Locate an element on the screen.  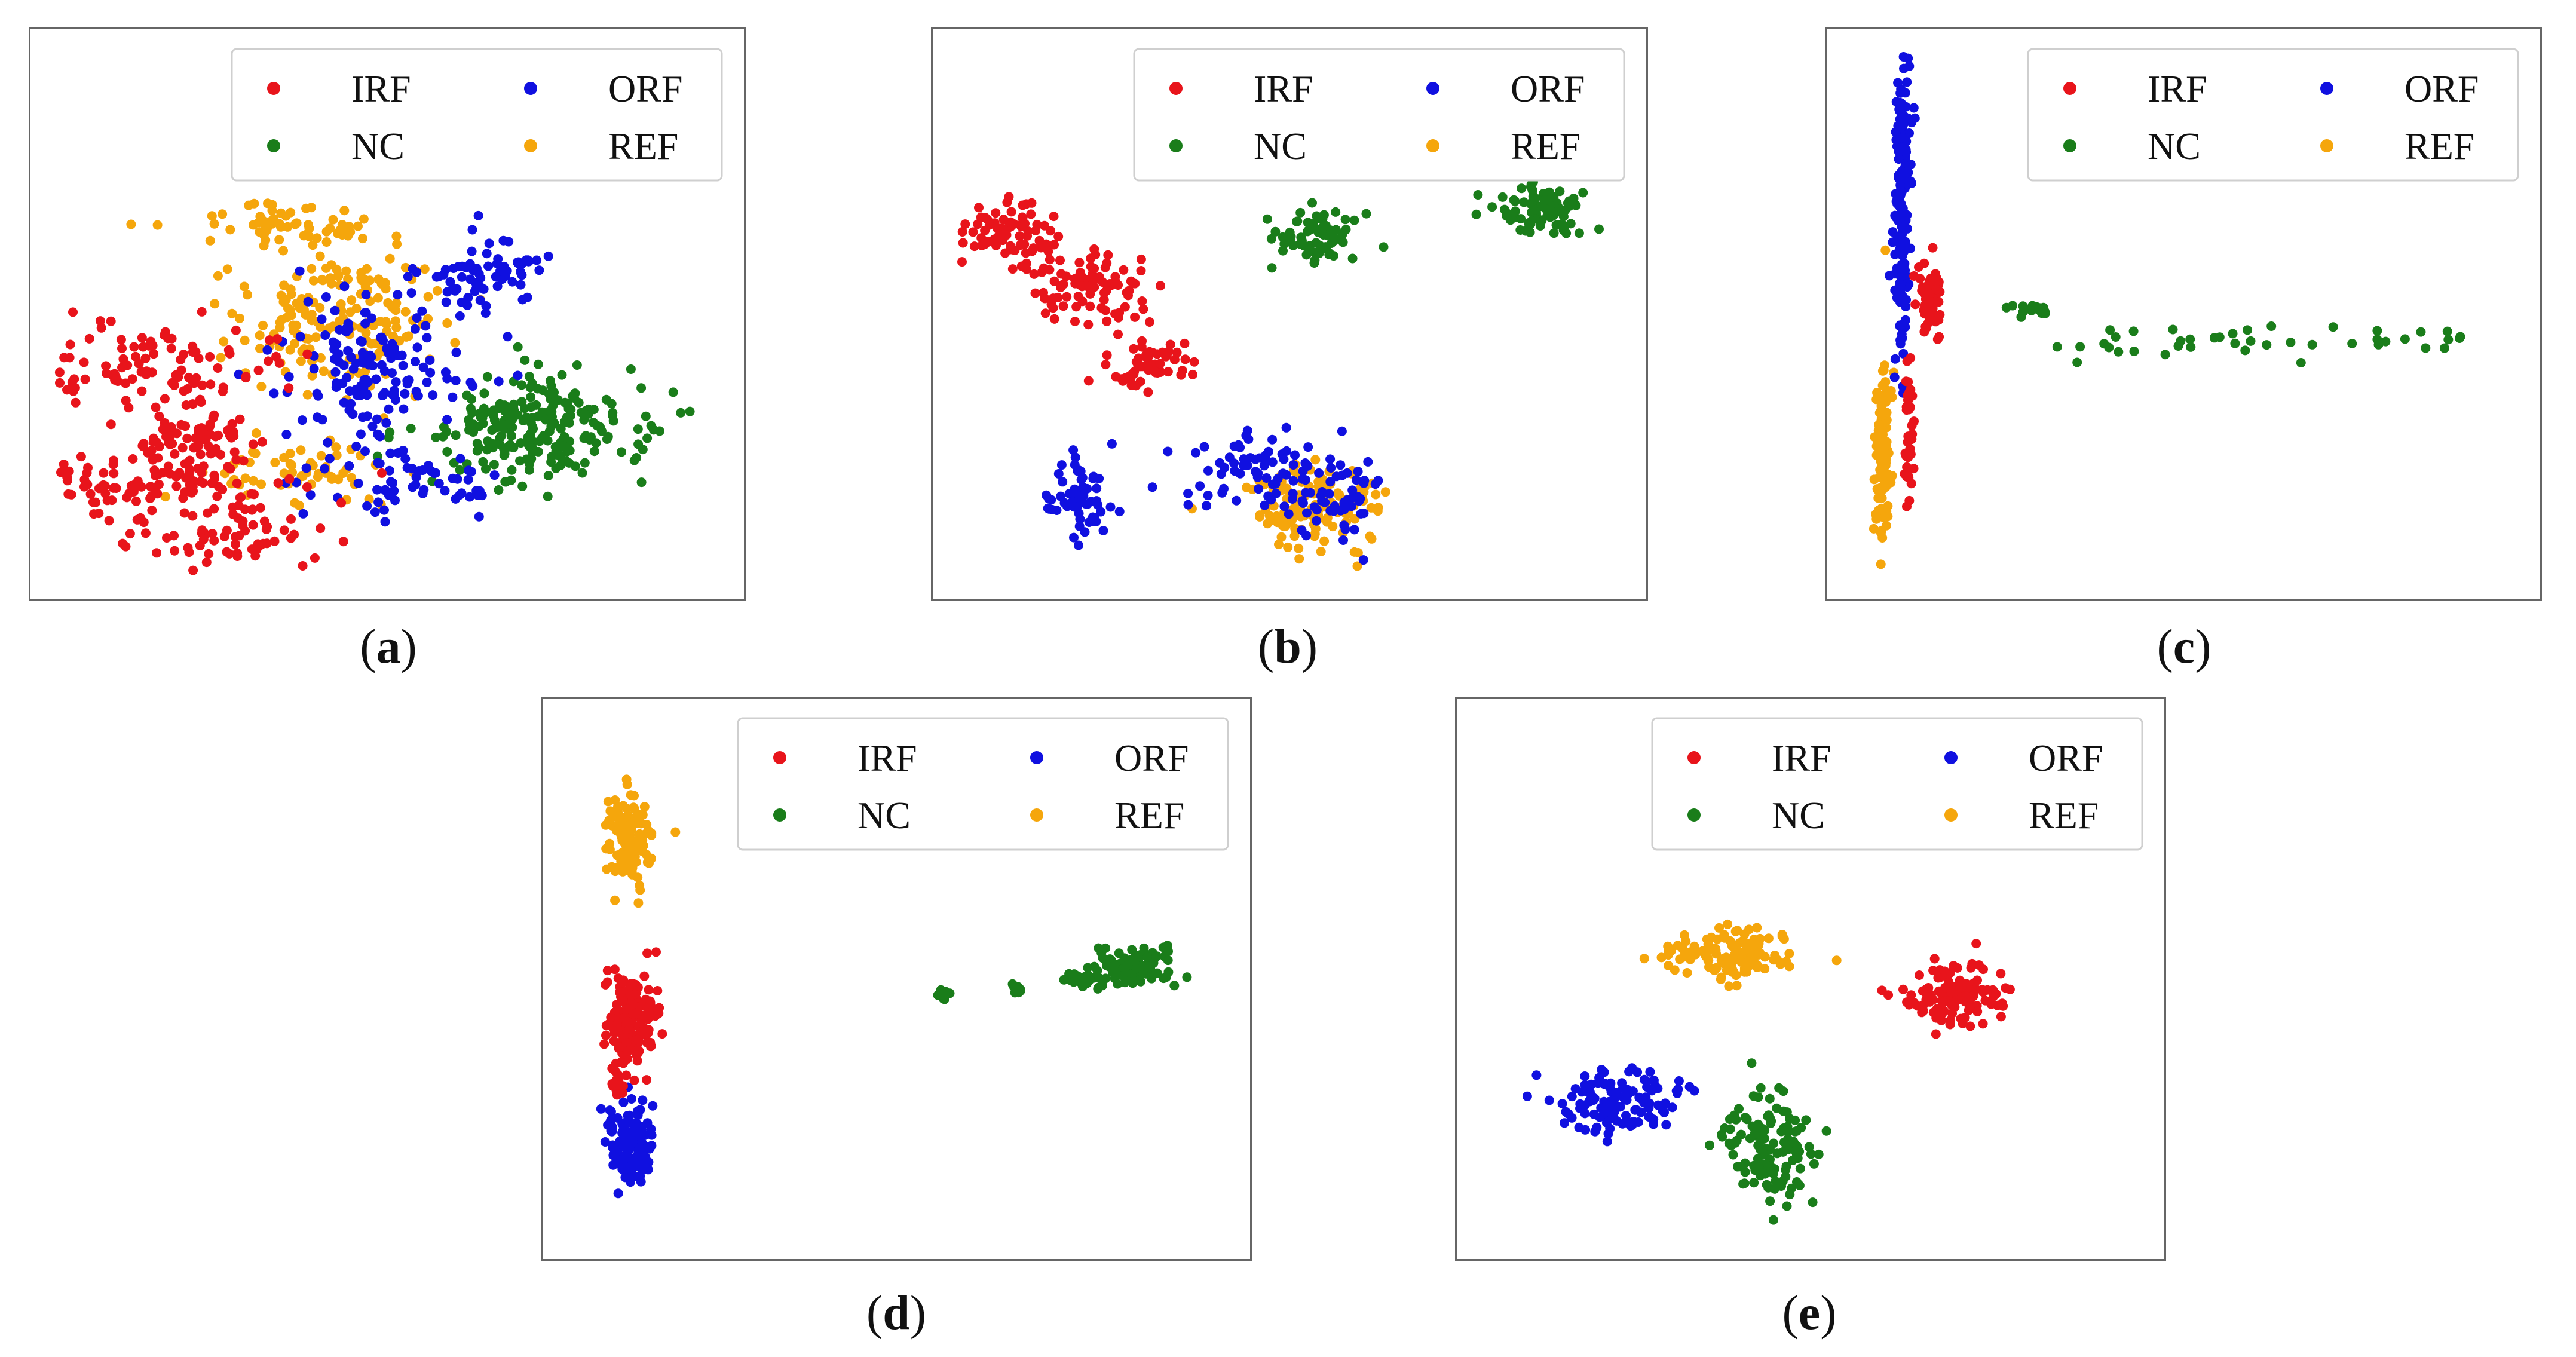
points-layer is located at coordinates (894, 986).